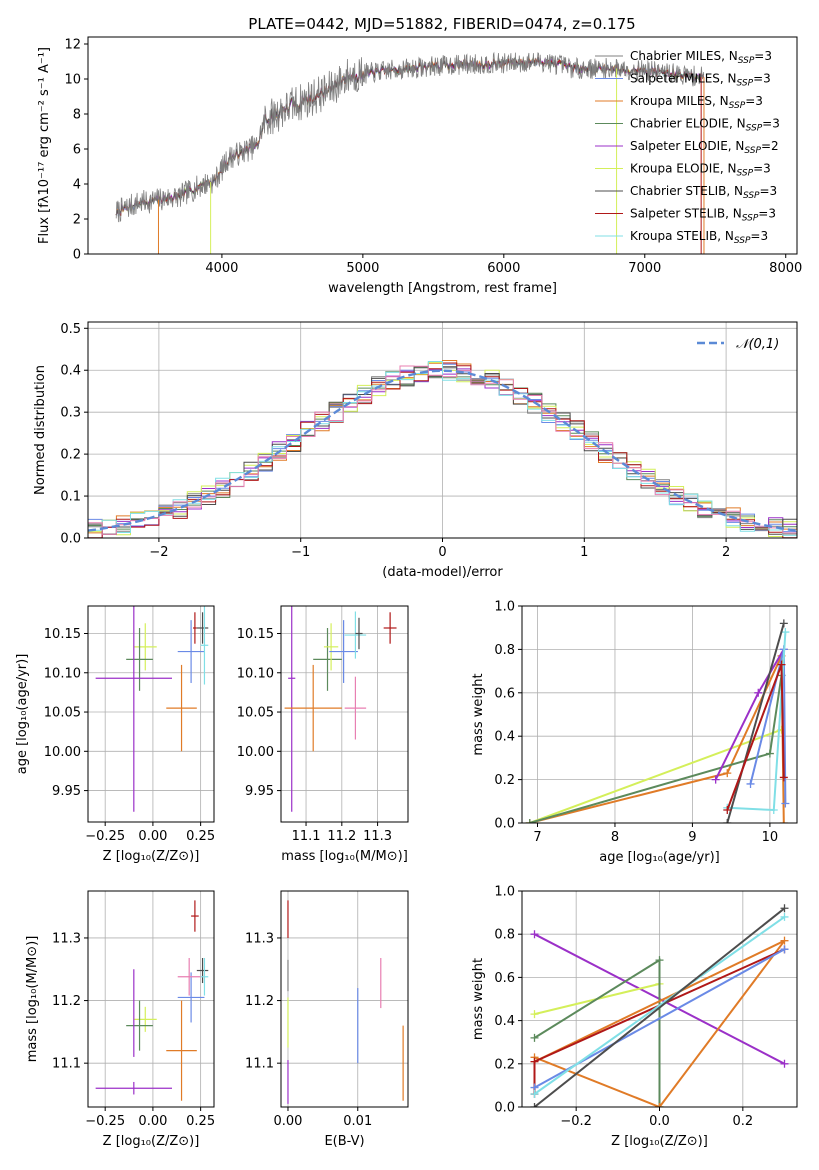  What do you see at coordinates (659, 1121) in the screenshot?
I see `x-tick-label: 0.0` at bounding box center [659, 1121].